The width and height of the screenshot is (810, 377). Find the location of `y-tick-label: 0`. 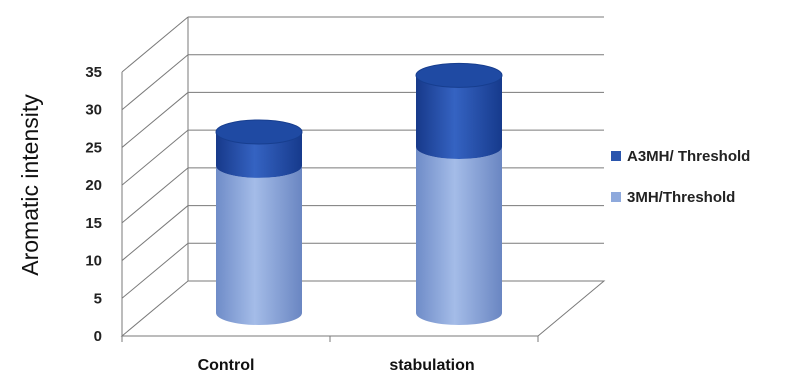

y-tick-label: 0 is located at coordinates (98, 336).